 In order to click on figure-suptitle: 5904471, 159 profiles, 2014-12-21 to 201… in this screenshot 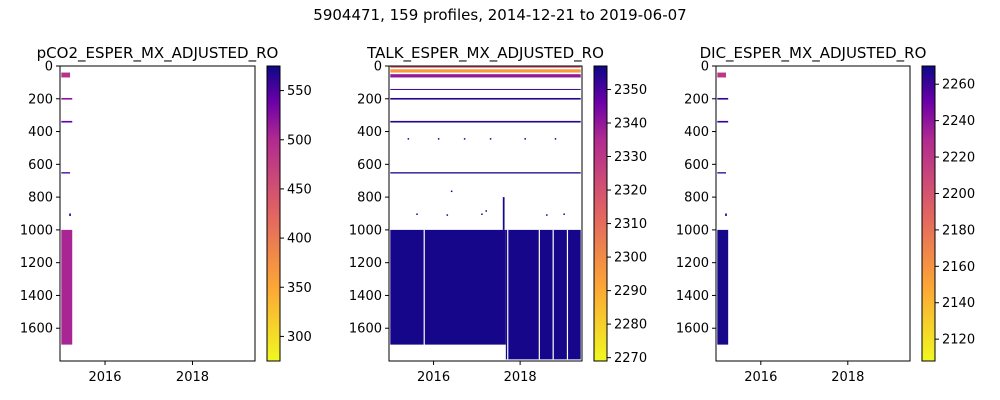, I will do `click(499, 15)`.